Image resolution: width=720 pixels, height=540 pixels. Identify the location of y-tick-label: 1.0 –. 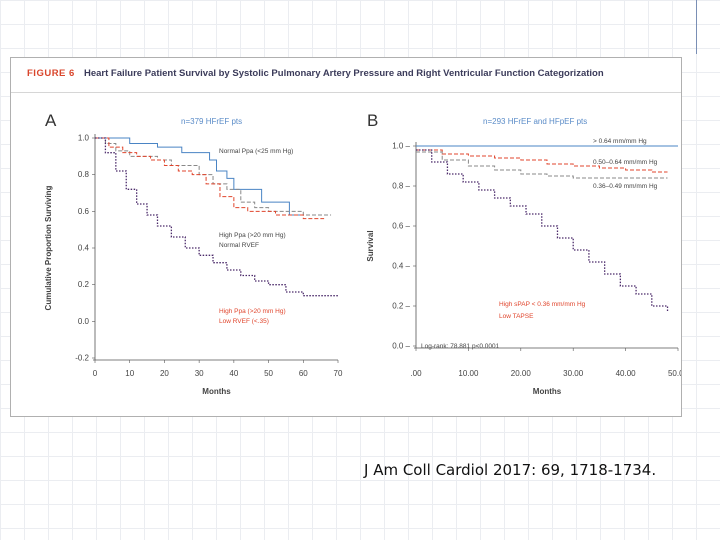
(401, 146).